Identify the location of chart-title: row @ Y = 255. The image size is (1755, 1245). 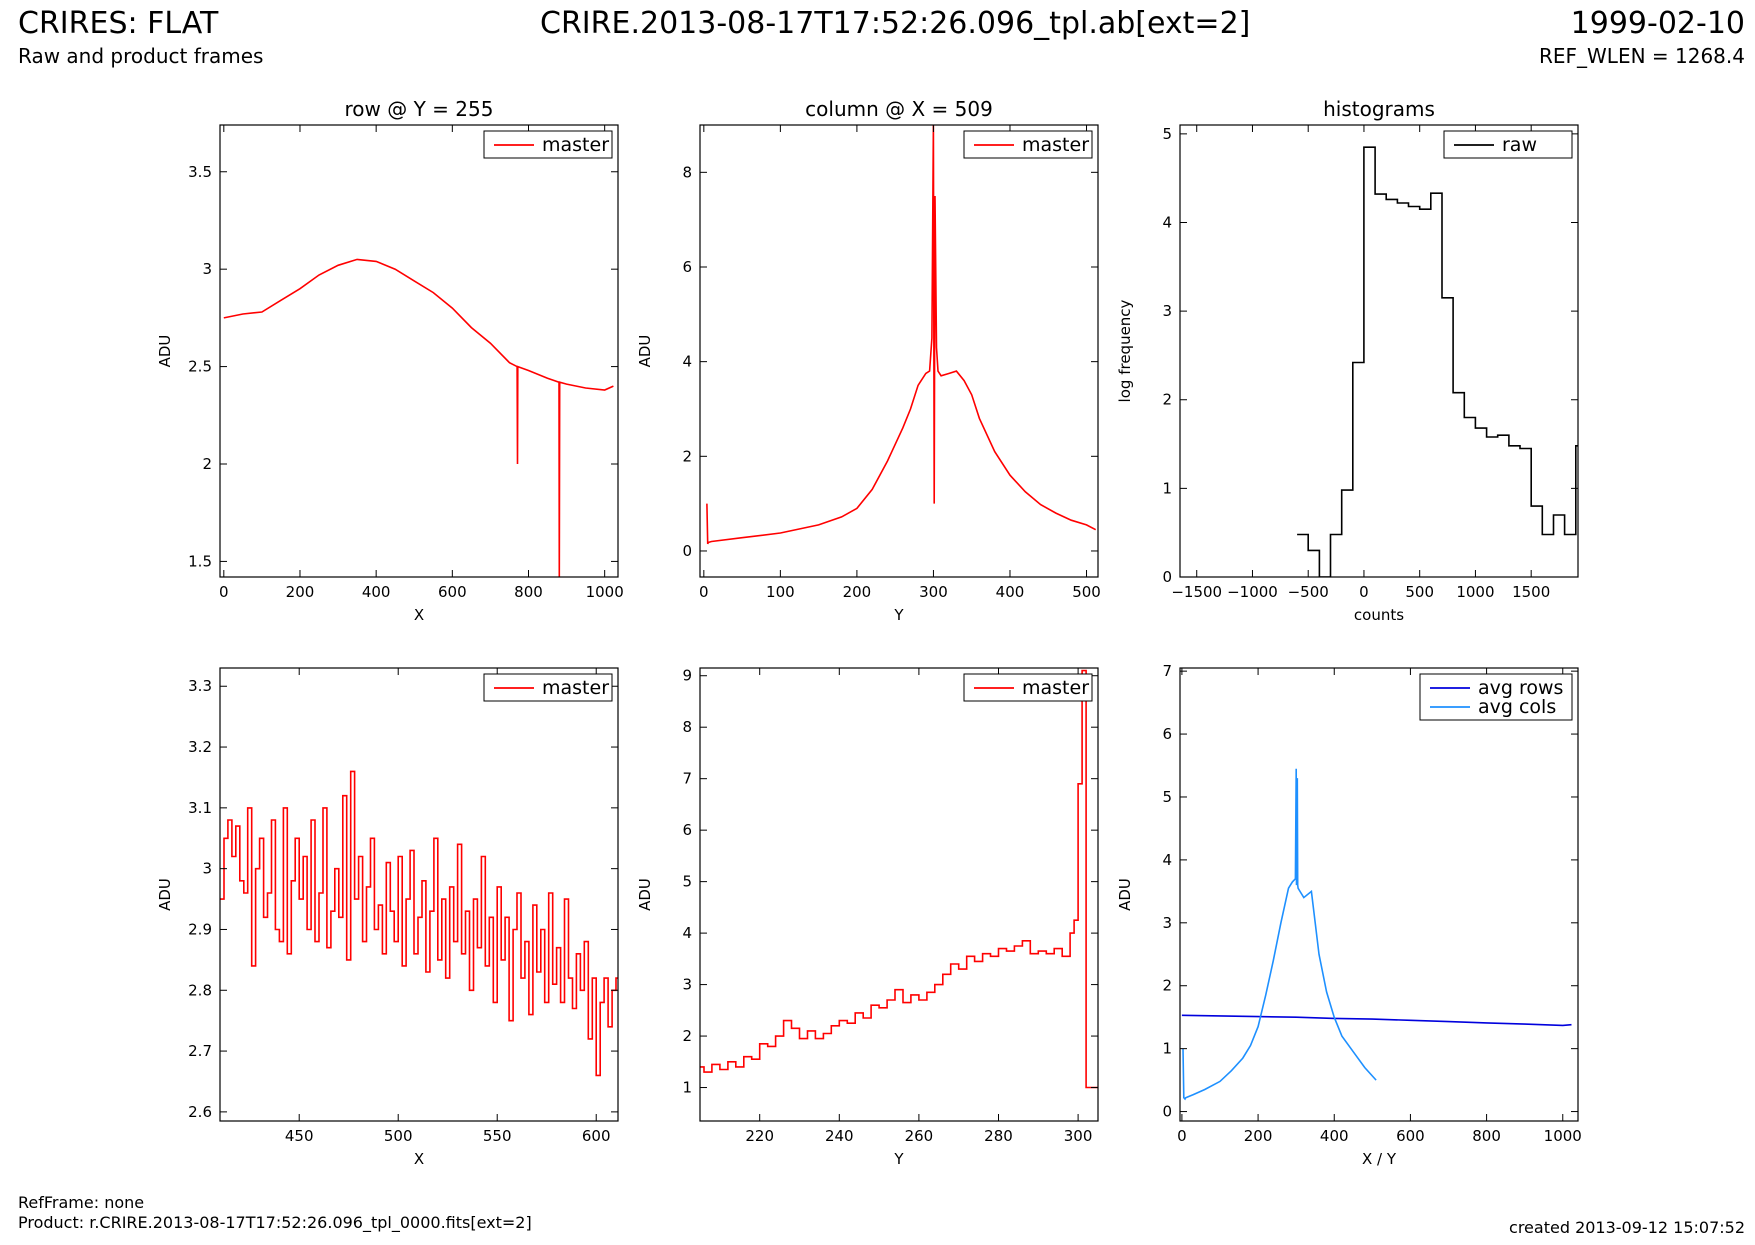
(419, 109).